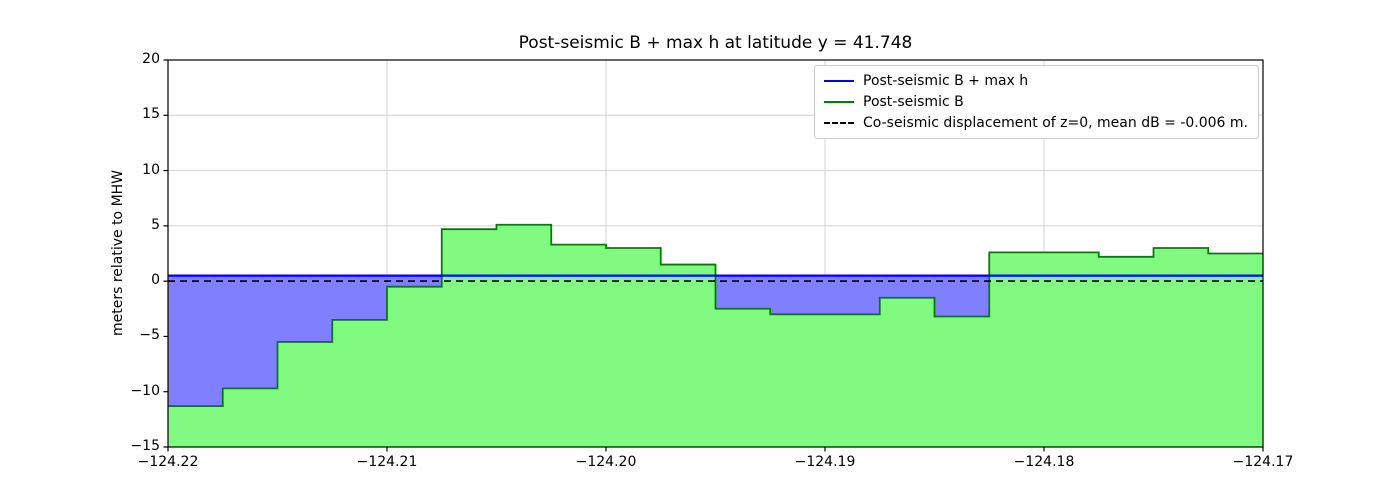  I want to click on legend-item-b: Post-seismic B, so click(1036, 102).